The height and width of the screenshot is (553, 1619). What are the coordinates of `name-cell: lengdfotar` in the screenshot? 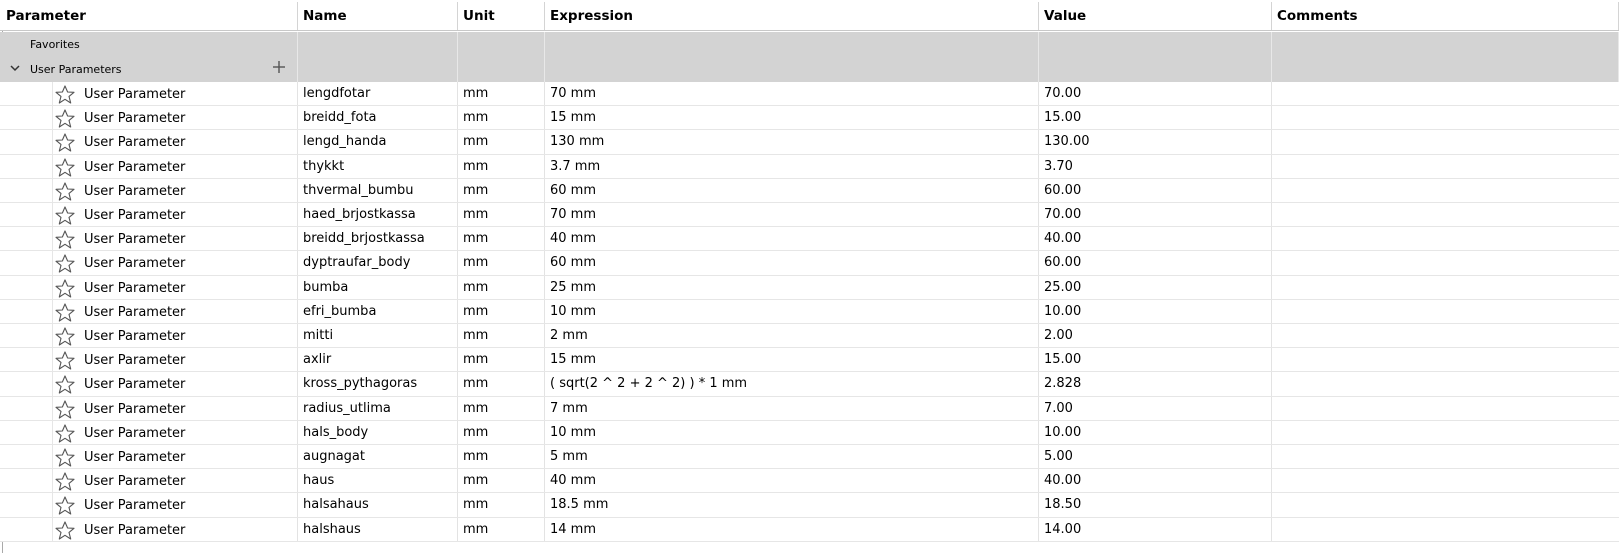 It's located at (378, 94).